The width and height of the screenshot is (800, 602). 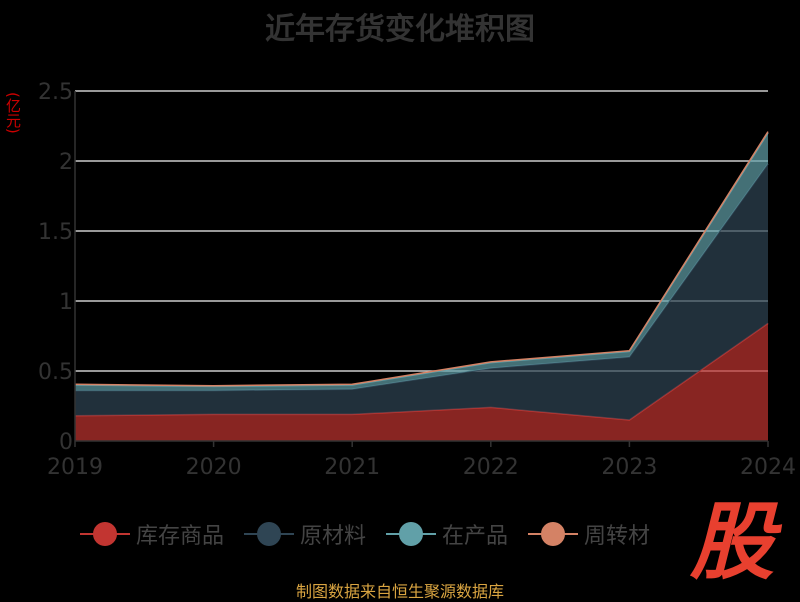 What do you see at coordinates (66, 442) in the screenshot?
I see `y-tick-label: 0` at bounding box center [66, 442].